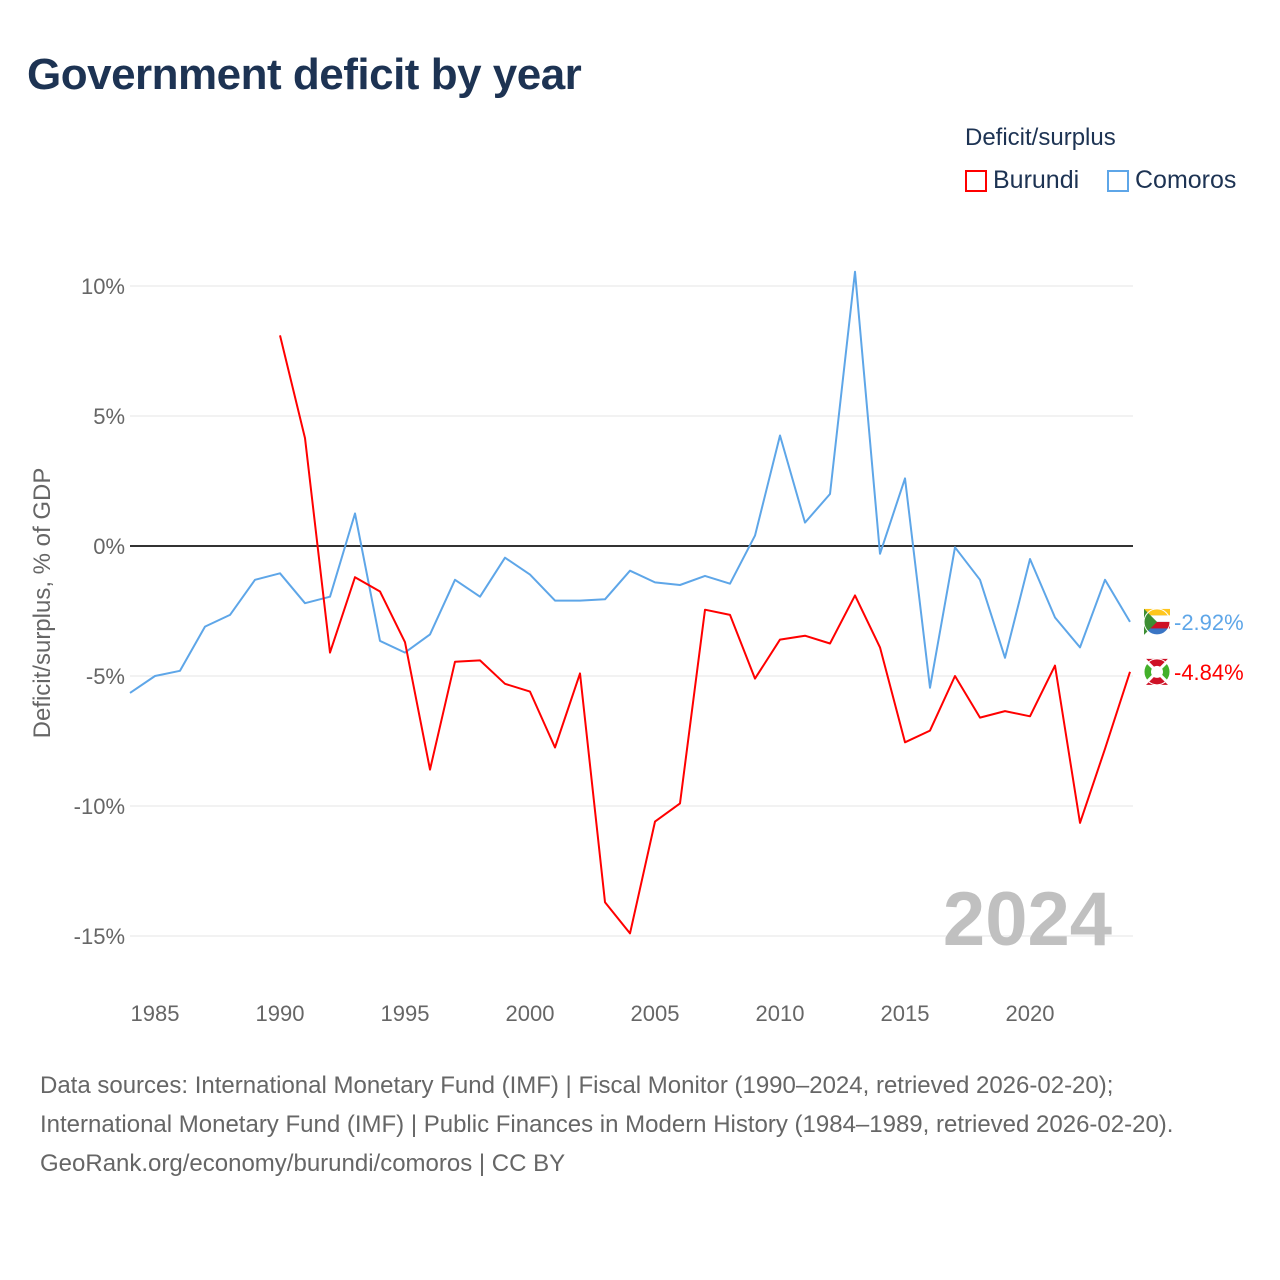  I want to click on y-tick-label: -15%, so click(99, 936).